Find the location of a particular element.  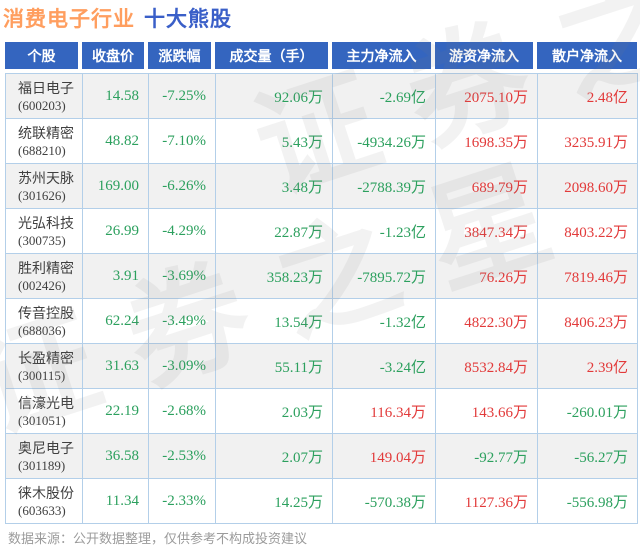

change-percent-cell: -3.49% is located at coordinates (182, 321).